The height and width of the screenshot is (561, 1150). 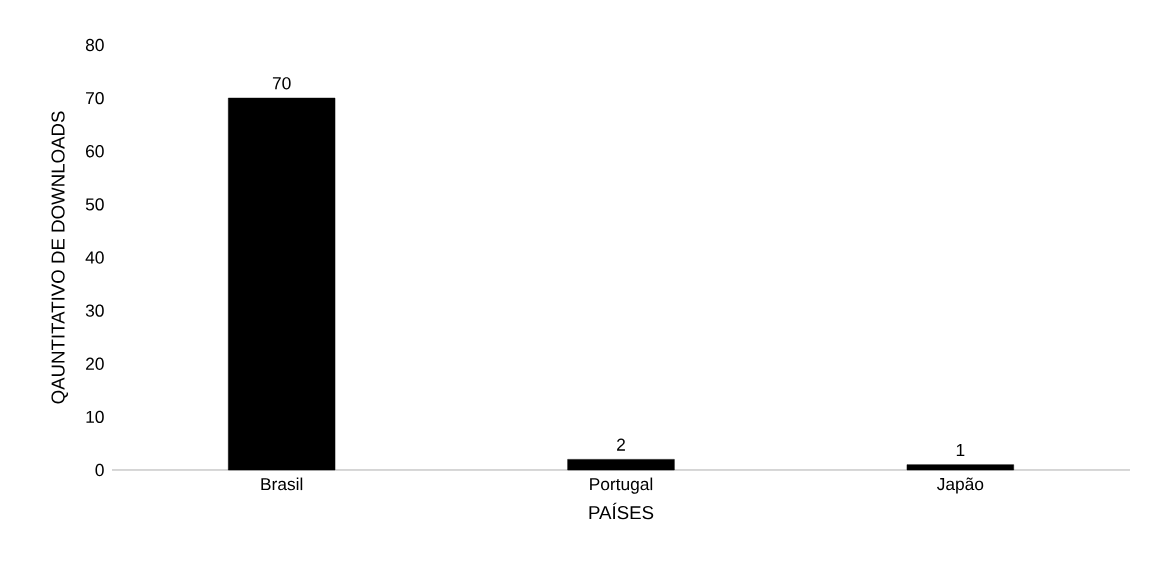 What do you see at coordinates (95, 98) in the screenshot?
I see `y-tick-label: 70` at bounding box center [95, 98].